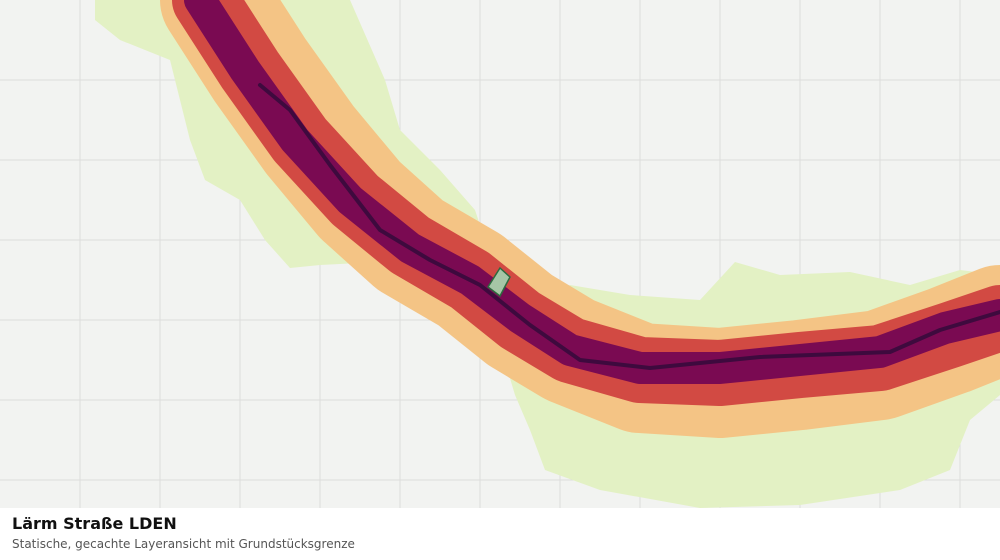 The width and height of the screenshot is (1000, 560). Describe the element at coordinates (498, 282) in the screenshot. I see `parcel-boundary` at that location.